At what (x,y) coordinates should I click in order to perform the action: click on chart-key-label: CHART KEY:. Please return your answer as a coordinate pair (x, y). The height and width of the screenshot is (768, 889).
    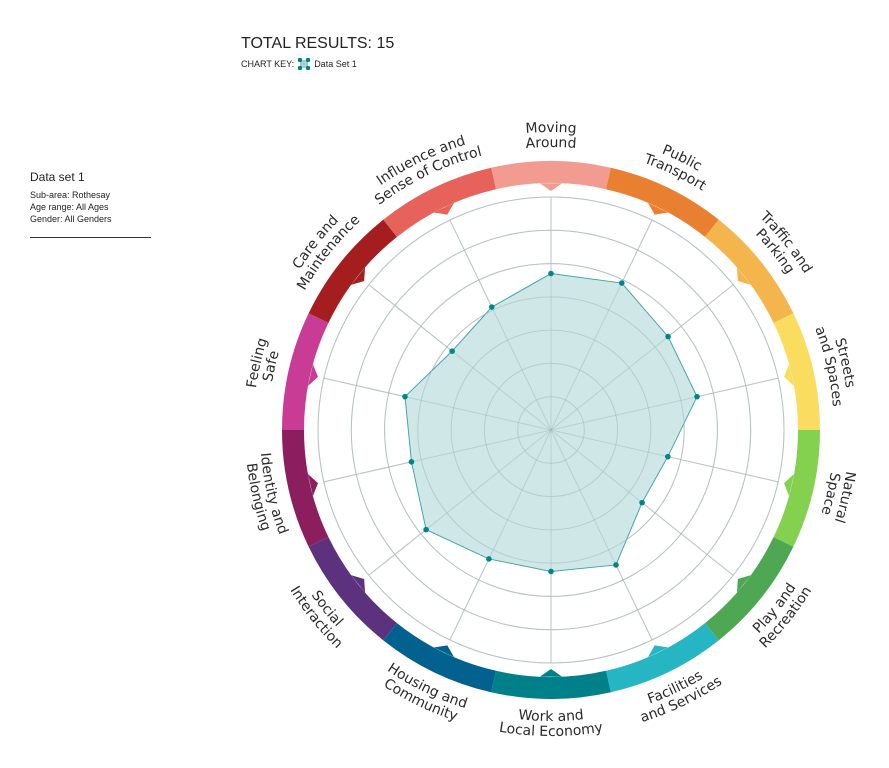
    Looking at the image, I should click on (268, 64).